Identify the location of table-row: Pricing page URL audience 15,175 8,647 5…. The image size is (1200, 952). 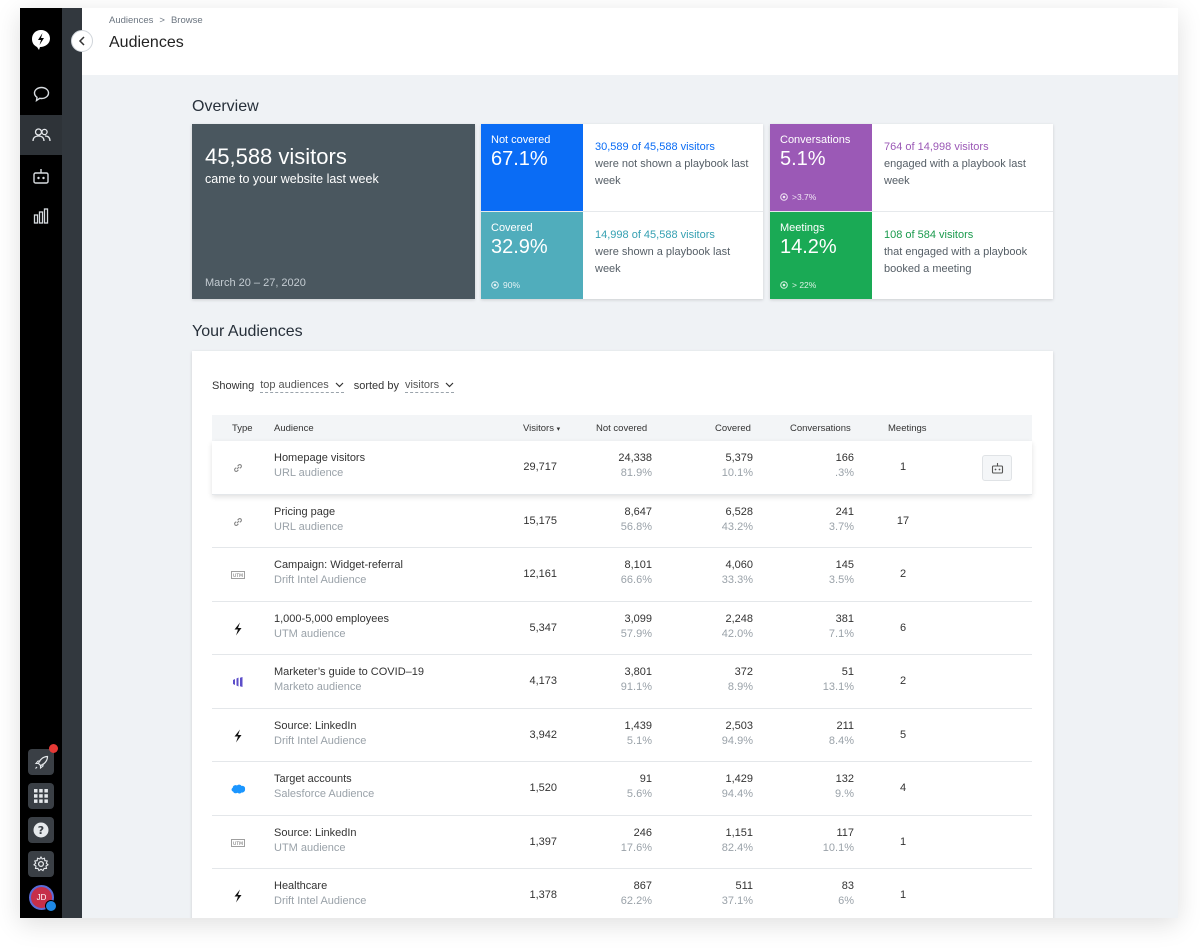
(622, 521).